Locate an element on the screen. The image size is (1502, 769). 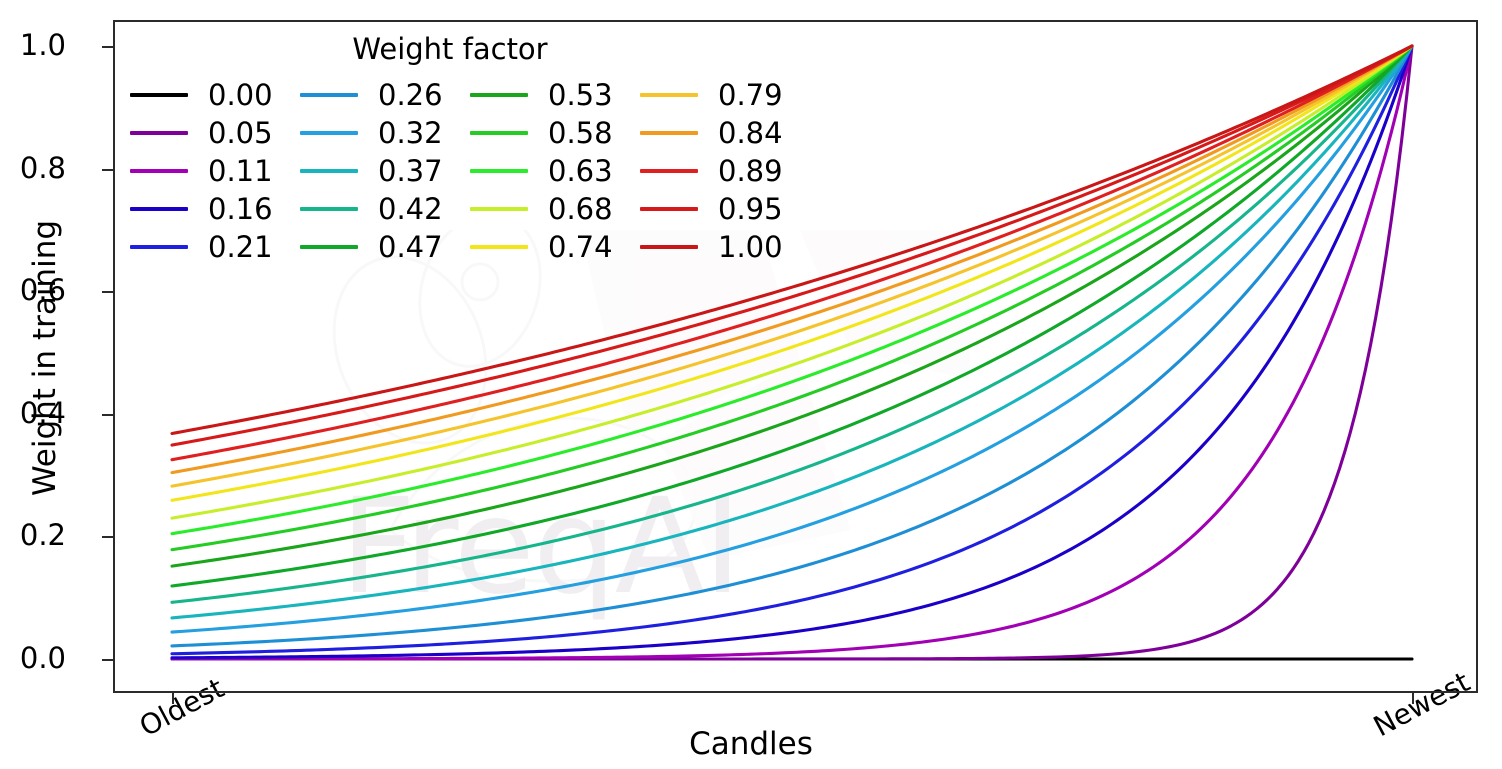
legend-swatch-icon-0.00 is located at coordinates (159, 95).